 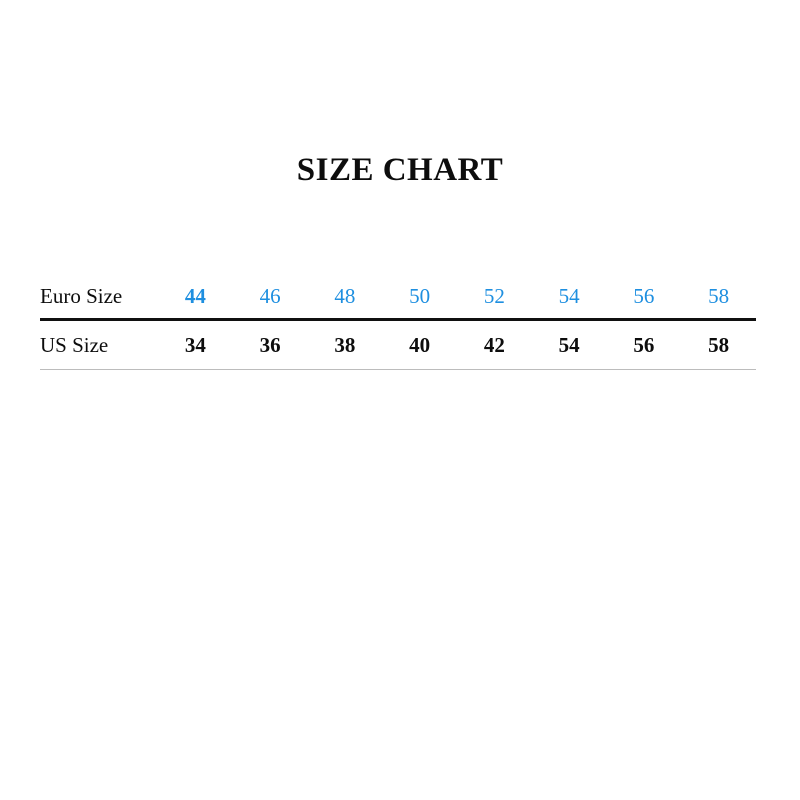 I want to click on us-size-cell-5: 42, so click(x=494, y=344).